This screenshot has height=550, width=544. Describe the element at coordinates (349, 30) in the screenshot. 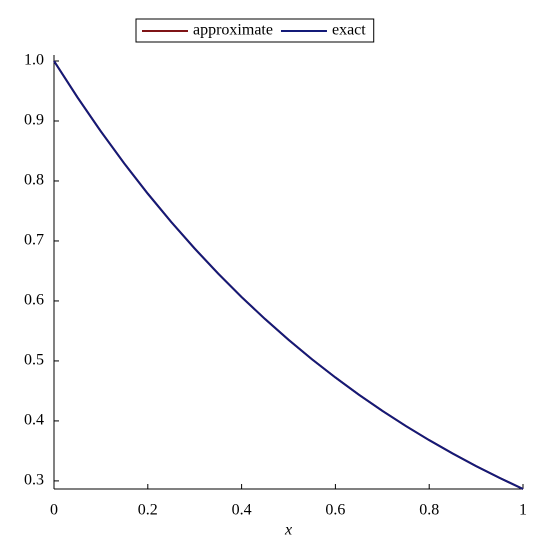

I see `legend-label: exact` at that location.